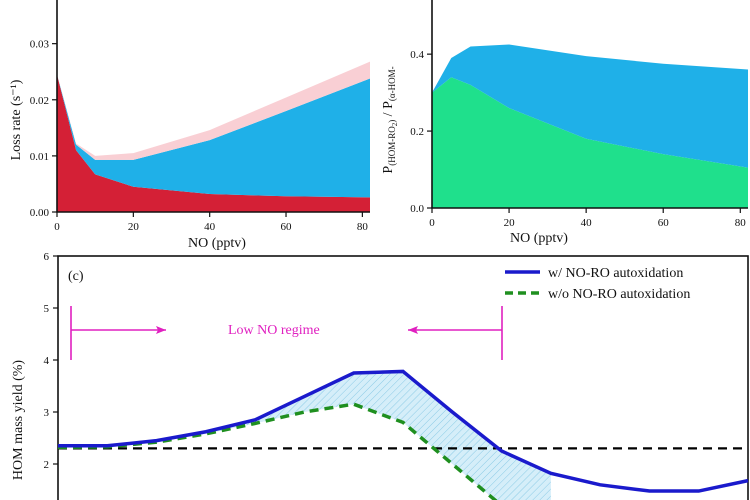 Image resolution: width=750 pixels, height=500 pixels. What do you see at coordinates (47, 257) in the screenshot?
I see `y-tick-label: 6` at bounding box center [47, 257].